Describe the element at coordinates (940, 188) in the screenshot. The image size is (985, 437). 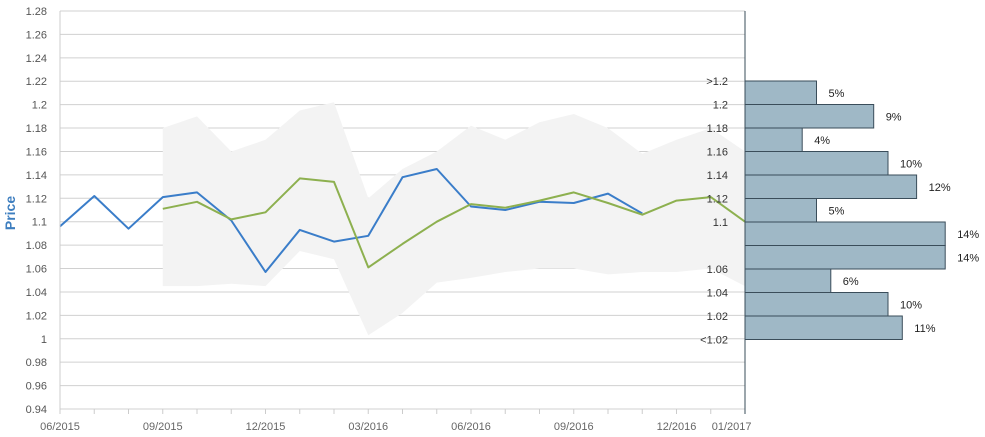
I see `histogram-percent-label: 12%` at that location.